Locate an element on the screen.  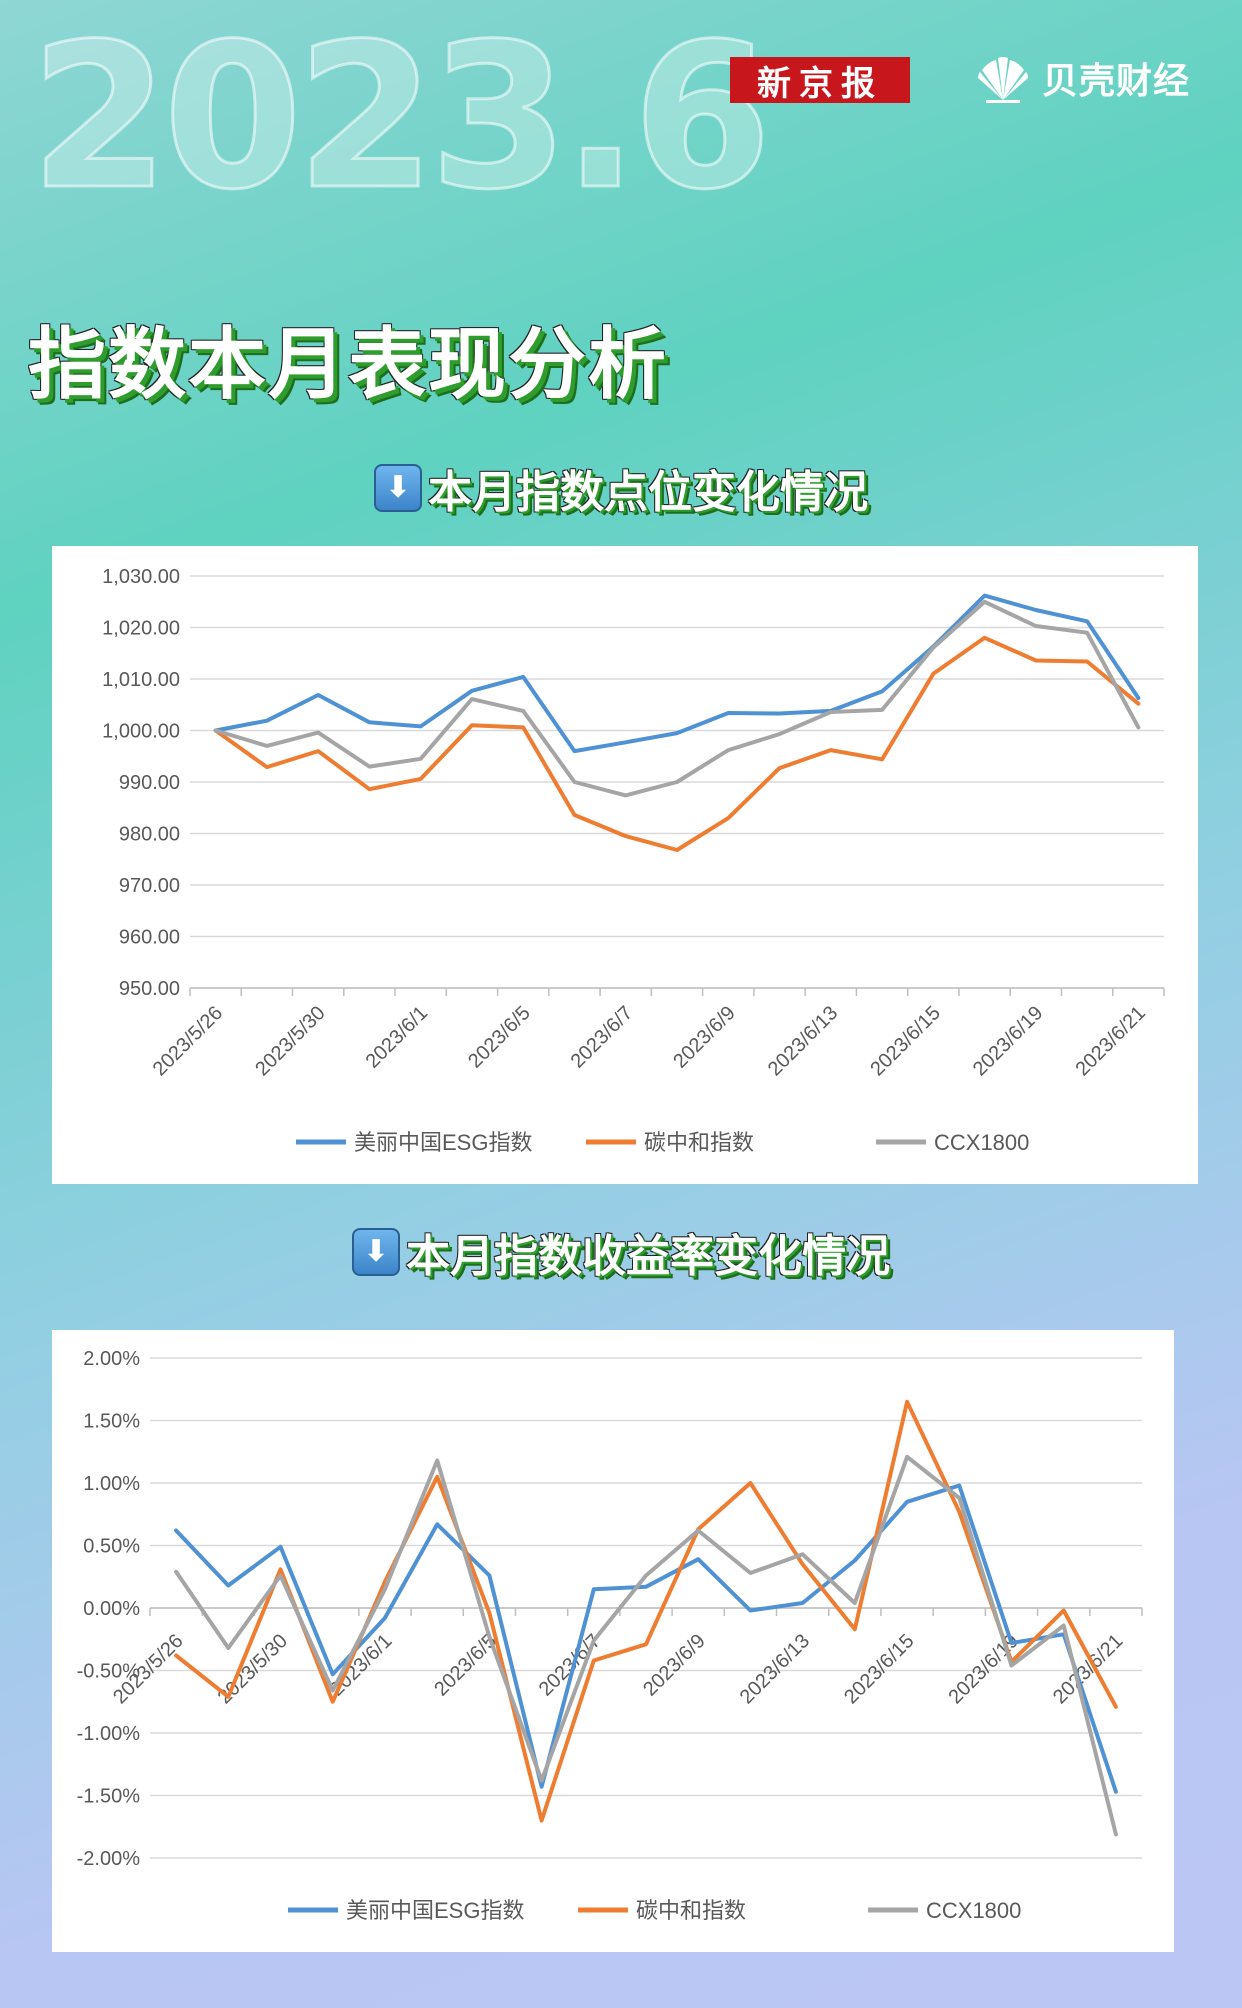
y-tick-label: -1.50% is located at coordinates (109, 1797).